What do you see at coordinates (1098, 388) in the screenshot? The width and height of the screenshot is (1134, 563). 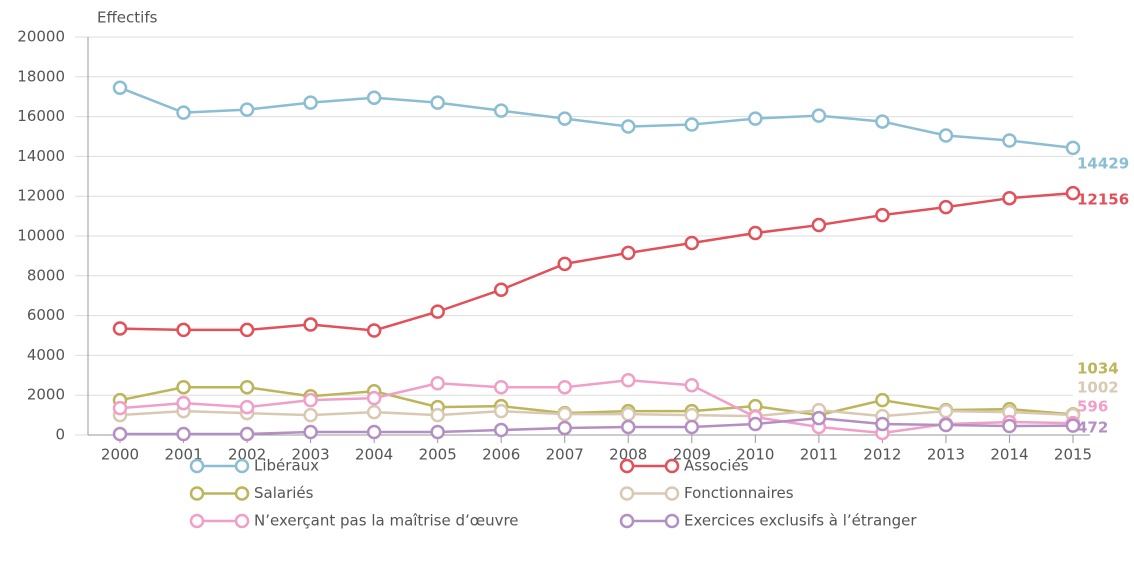 I see `end-value-label: 1002` at bounding box center [1098, 388].